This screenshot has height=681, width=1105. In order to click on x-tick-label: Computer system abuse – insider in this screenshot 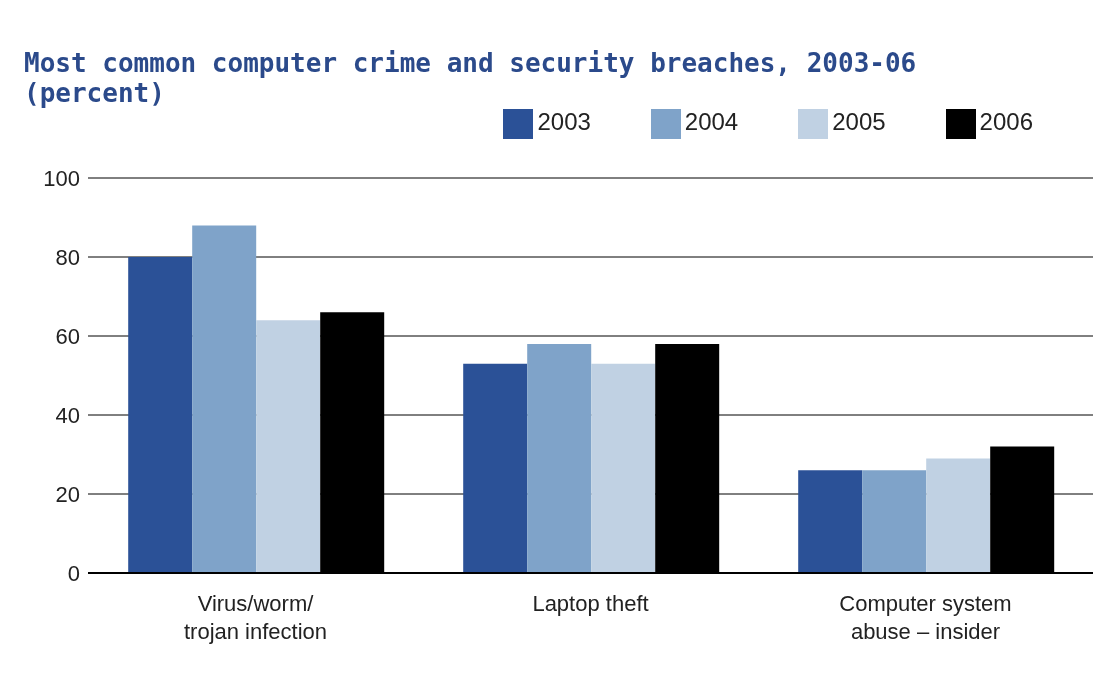, I will do `click(925, 617)`.